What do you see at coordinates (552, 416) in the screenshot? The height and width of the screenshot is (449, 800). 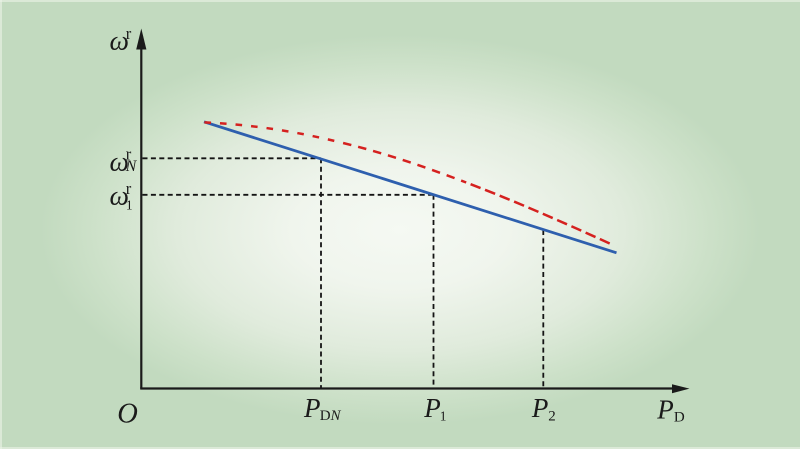 I see `svg-text: 2` at bounding box center [552, 416].